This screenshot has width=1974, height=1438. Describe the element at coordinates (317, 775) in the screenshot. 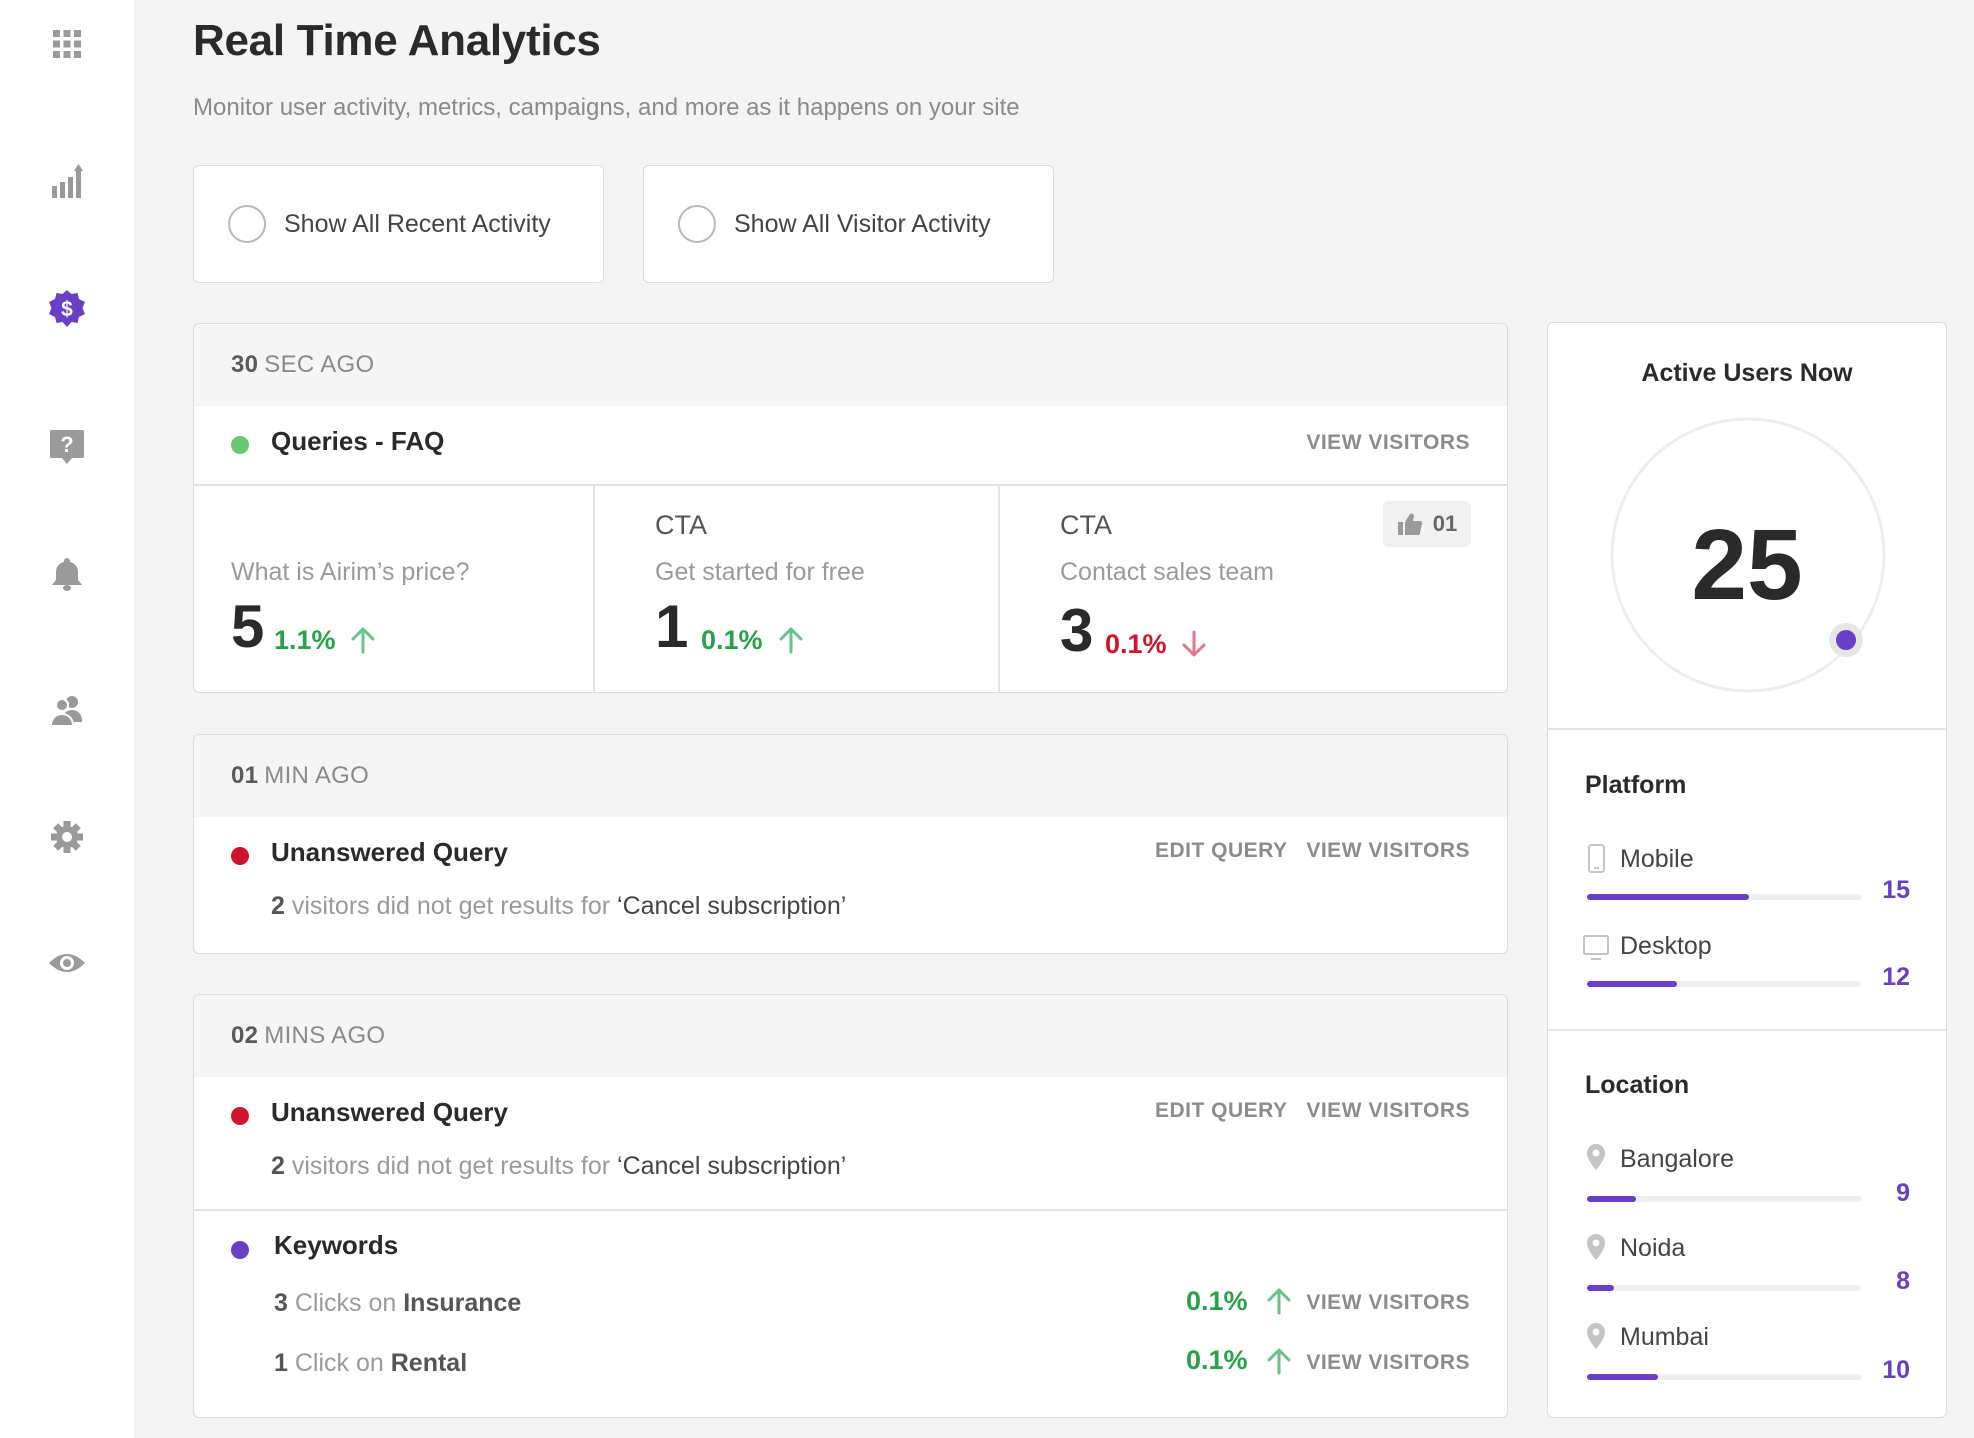

I see `time-unit: MIN AGO` at that location.